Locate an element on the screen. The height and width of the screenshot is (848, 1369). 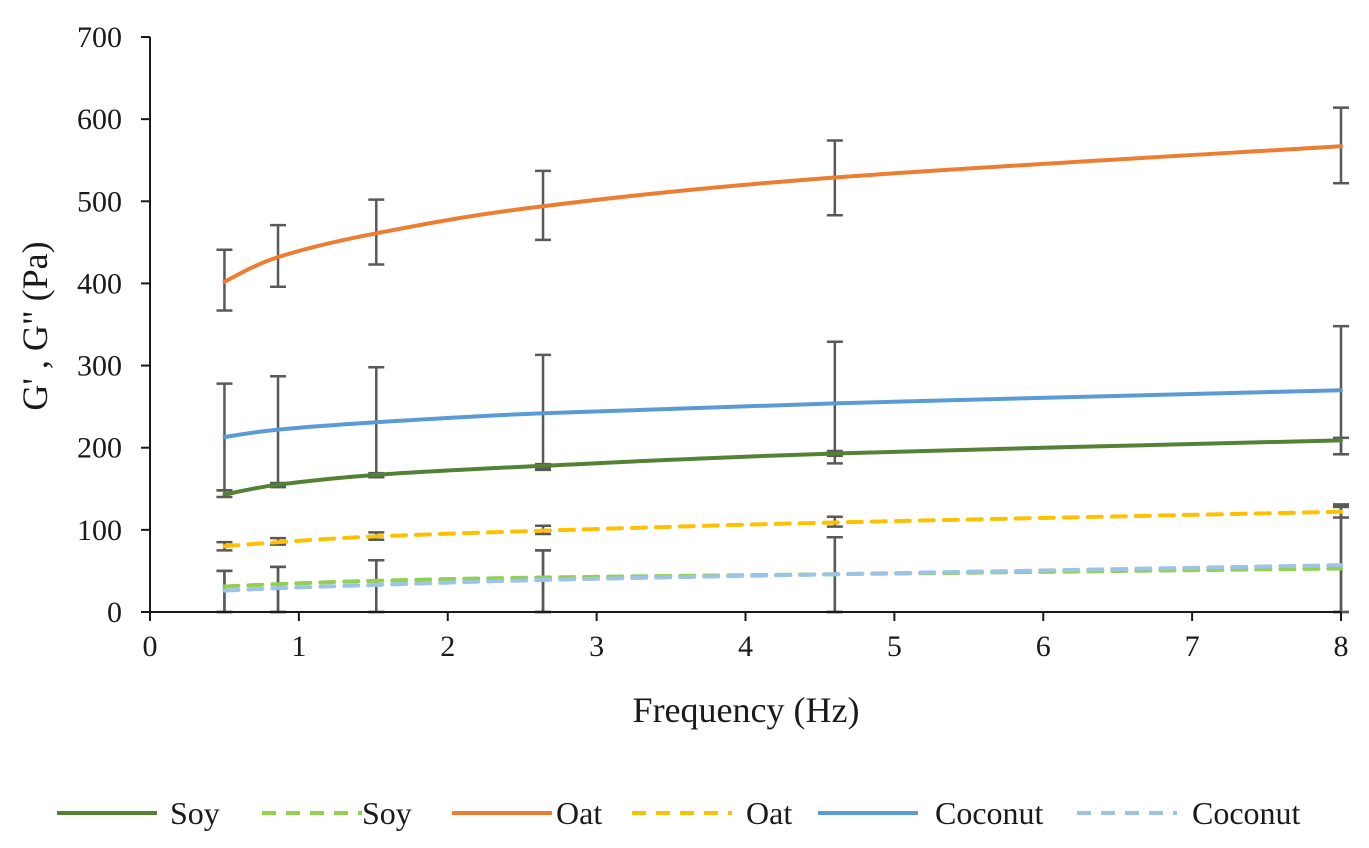
series-line-coconut-solid is located at coordinates (782, 414).